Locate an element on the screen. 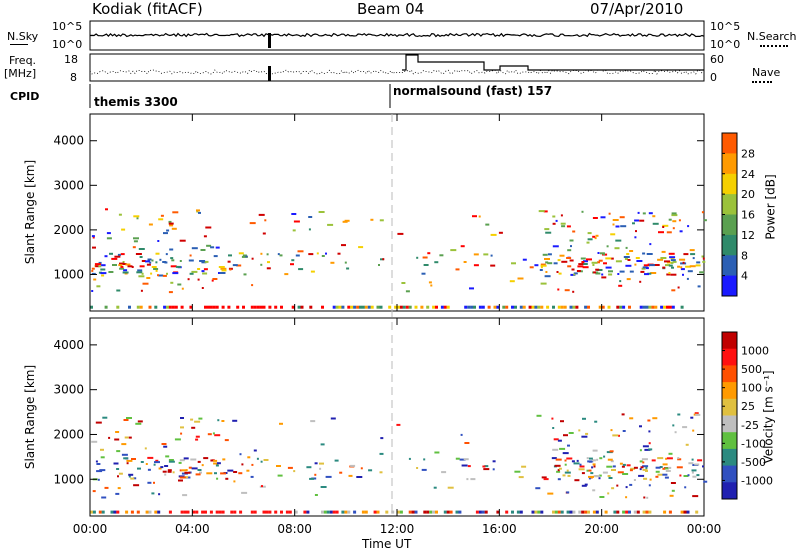 The width and height of the screenshot is (800, 554). freq-panel is located at coordinates (397, 67).